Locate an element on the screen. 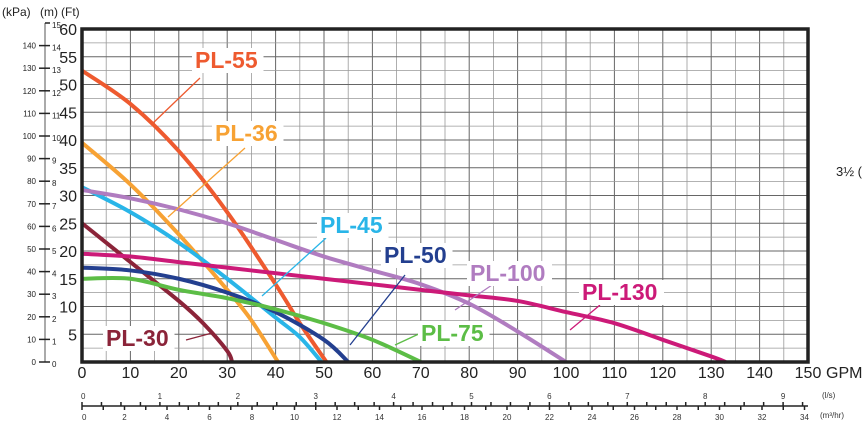  m3hr-axis-label: (m³/hr) is located at coordinates (832, 415).